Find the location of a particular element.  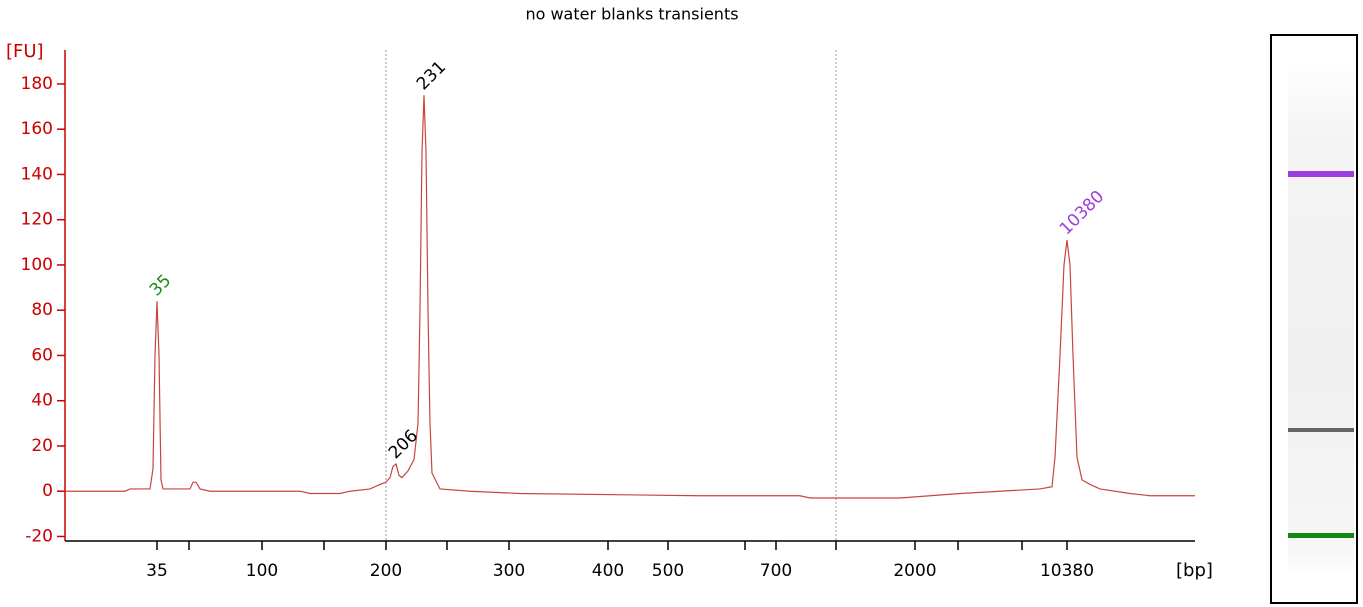

y-tick-label: 0 is located at coordinates (47, 491).